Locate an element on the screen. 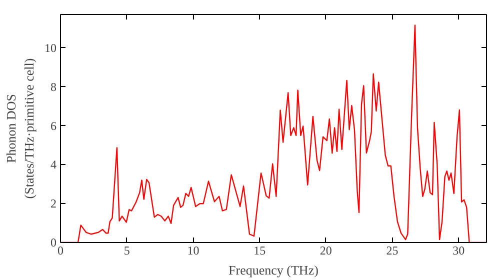 Image resolution: width=500 pixels, height=280 pixels. y-tick-label: 2 is located at coordinates (53, 203).